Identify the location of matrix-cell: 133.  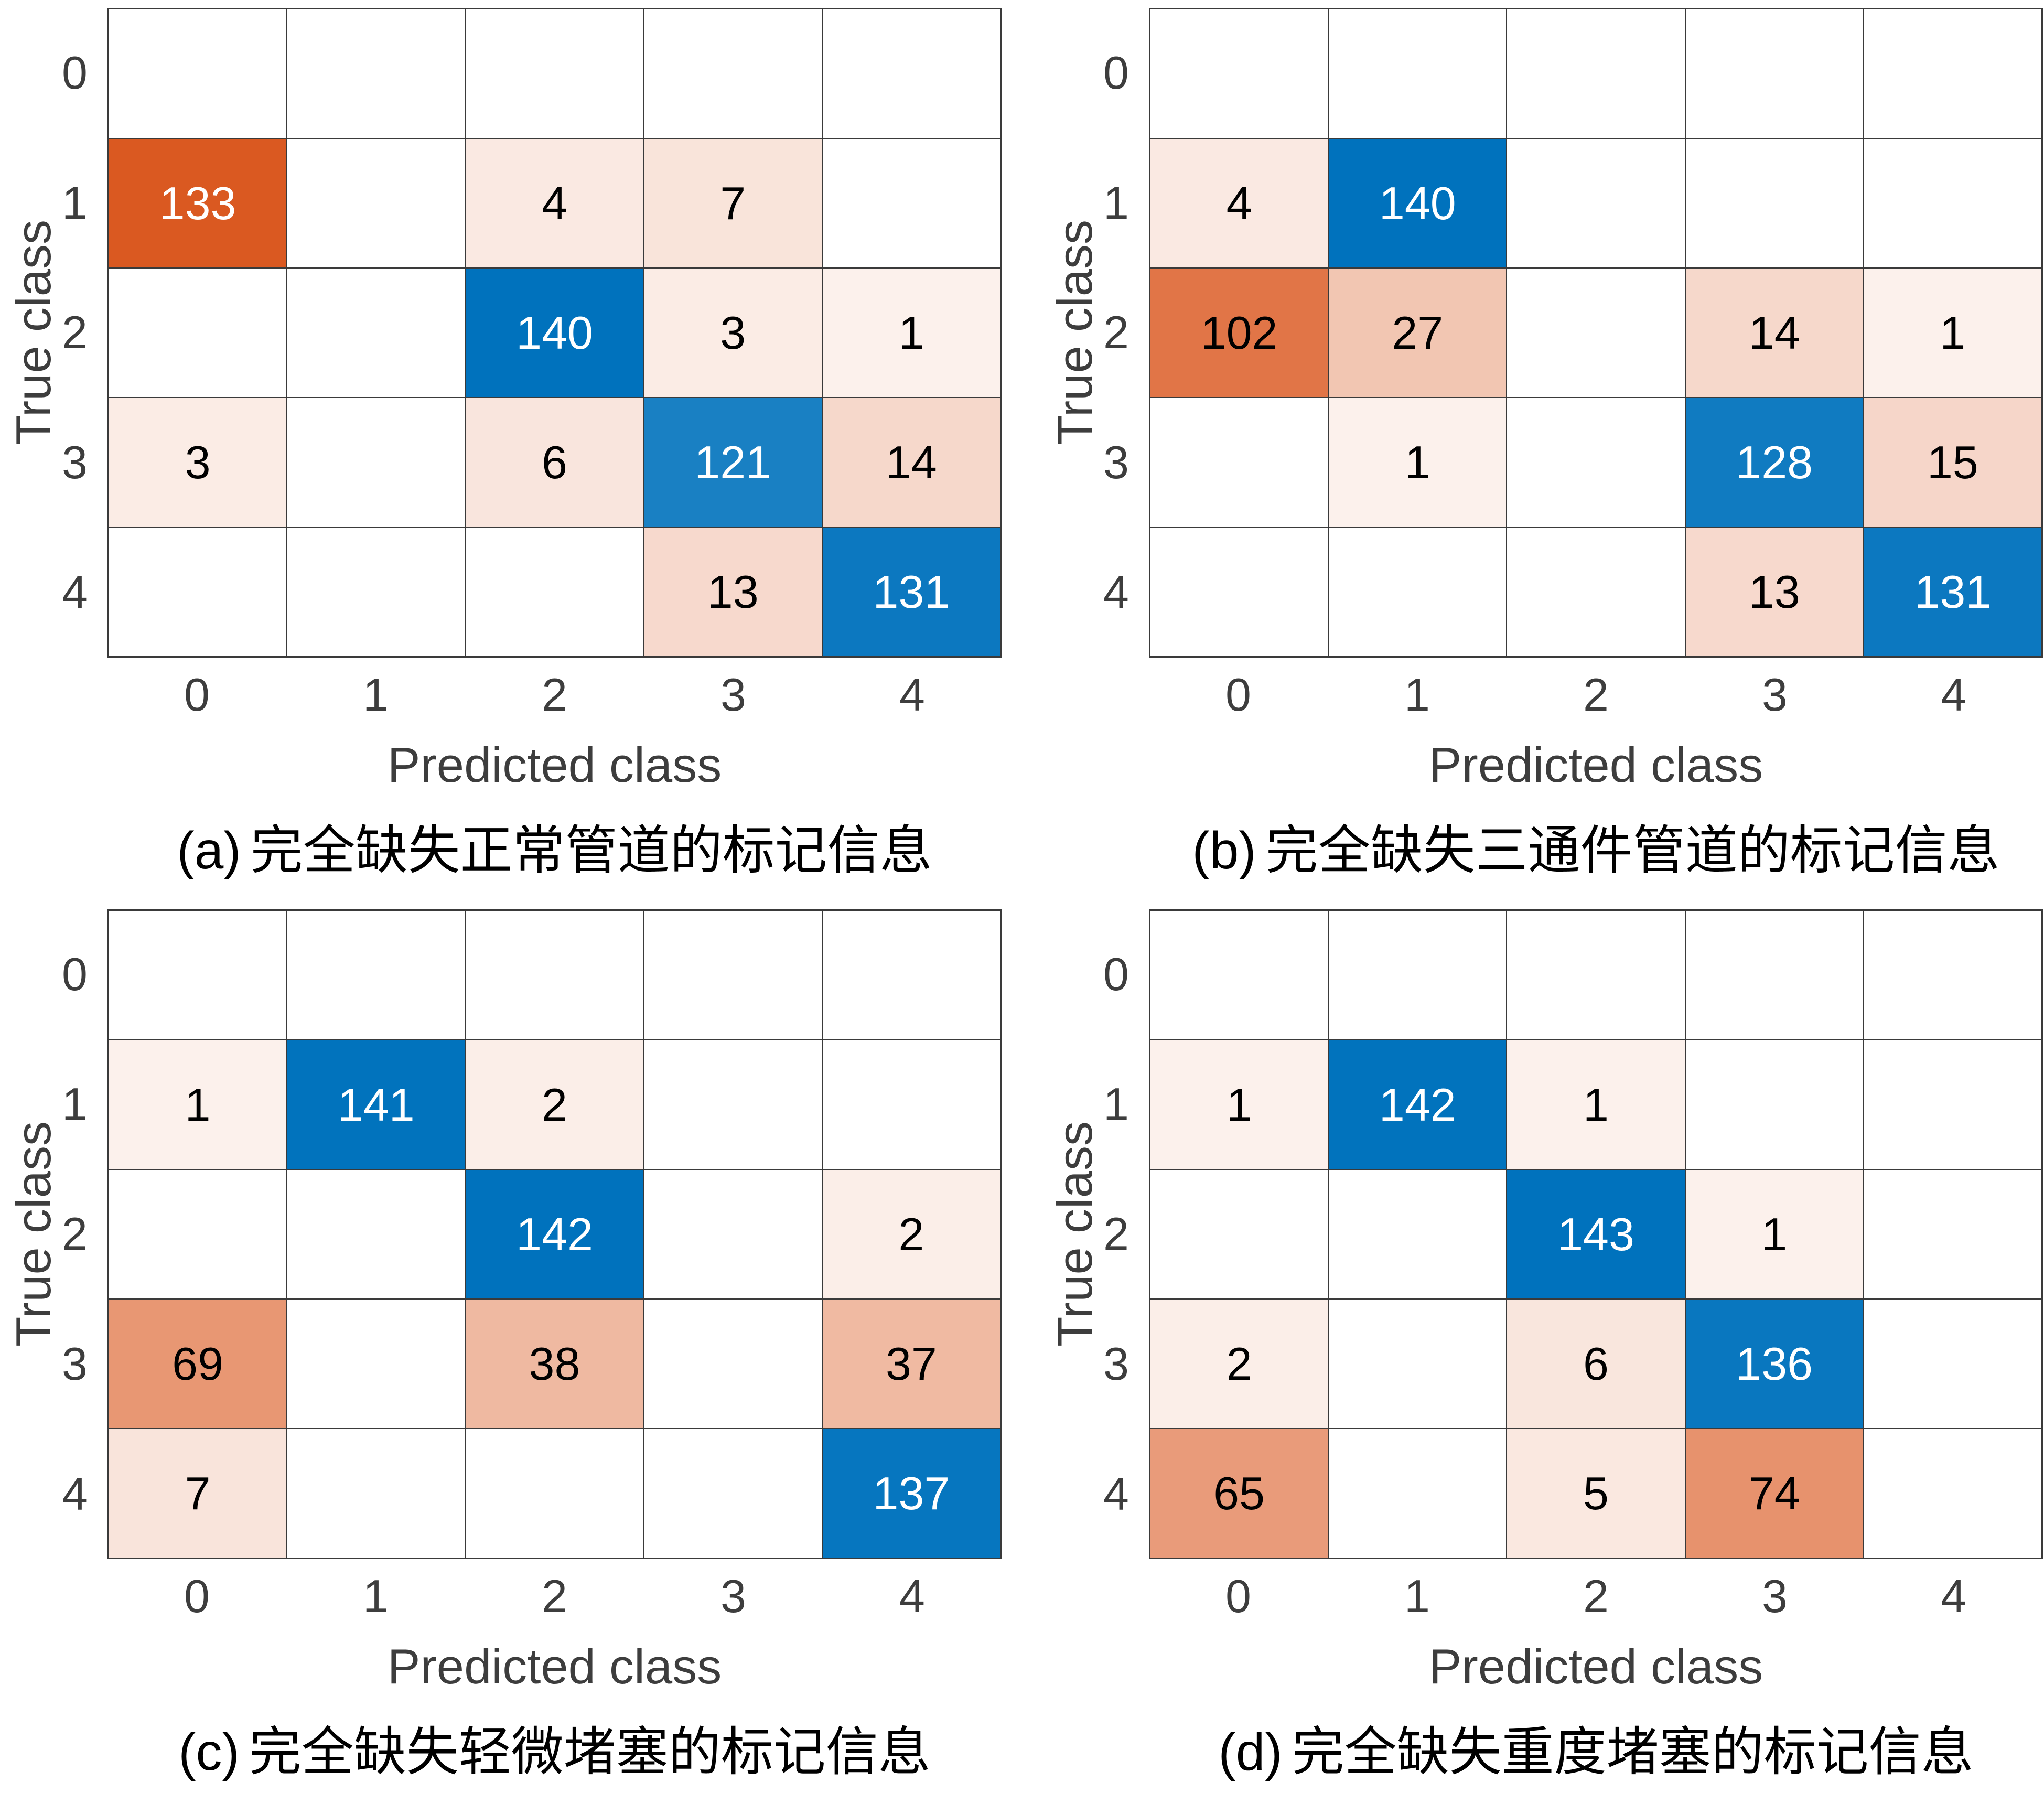
(198, 203).